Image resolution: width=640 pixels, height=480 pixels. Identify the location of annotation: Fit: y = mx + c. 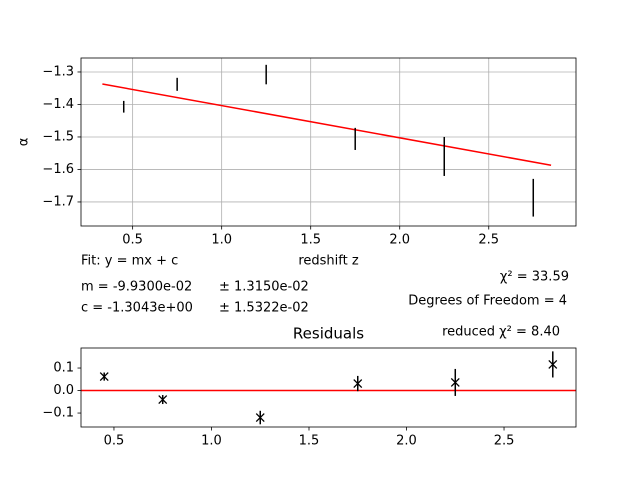
(129, 261).